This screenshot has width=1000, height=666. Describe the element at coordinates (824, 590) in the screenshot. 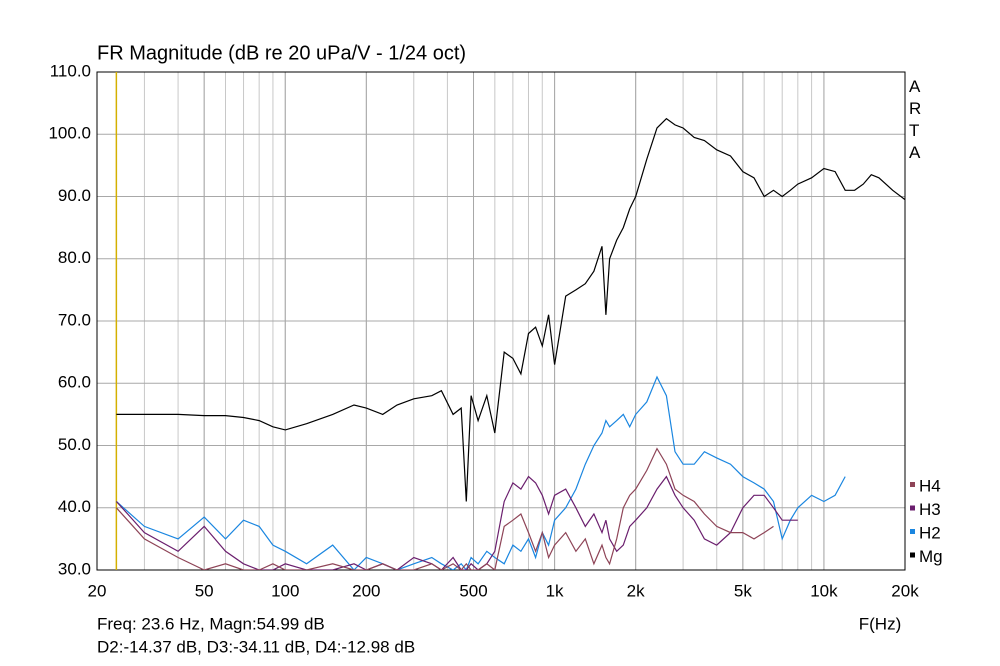

I see `x-tick-label: 10k` at that location.